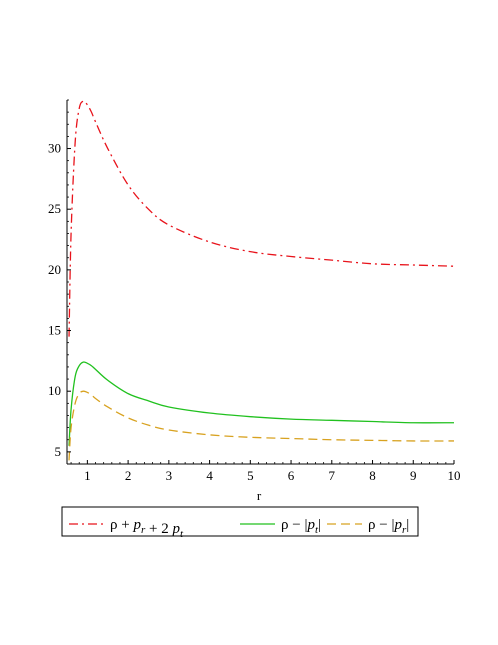 Image resolution: width=498 pixels, height=645 pixels. I want to click on x-tick-label: 7, so click(332, 475).